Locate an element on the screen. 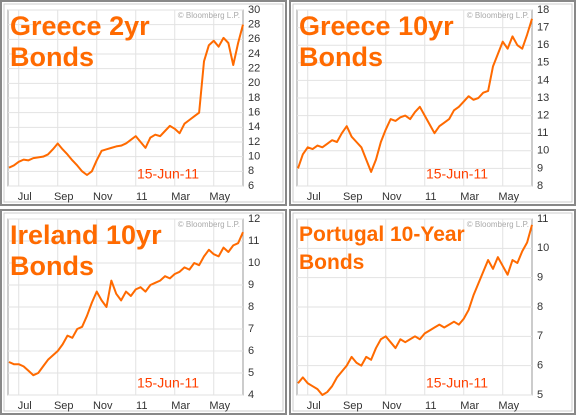 The height and width of the screenshot is (416, 576). chart-title: Greece 10yr is located at coordinates (376, 26).